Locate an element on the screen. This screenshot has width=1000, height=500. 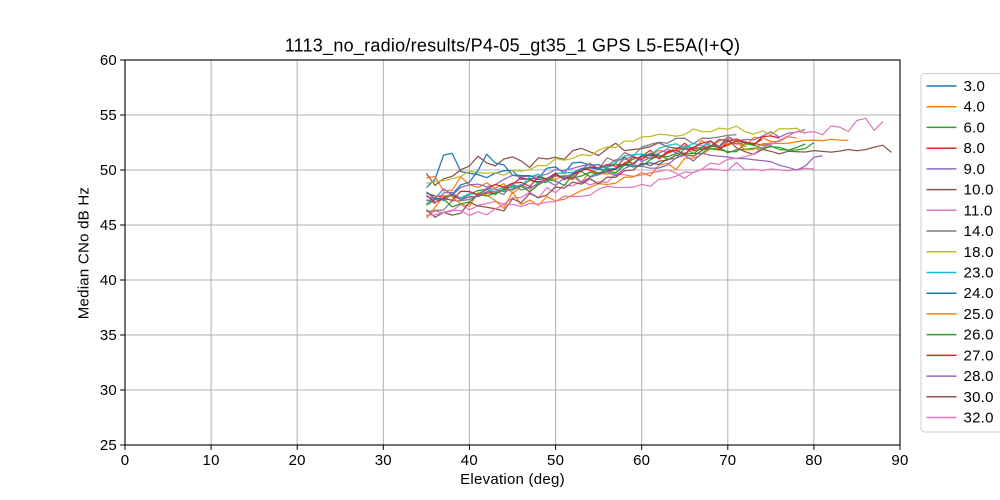
svg-text: 23.0 is located at coordinates (979, 273).